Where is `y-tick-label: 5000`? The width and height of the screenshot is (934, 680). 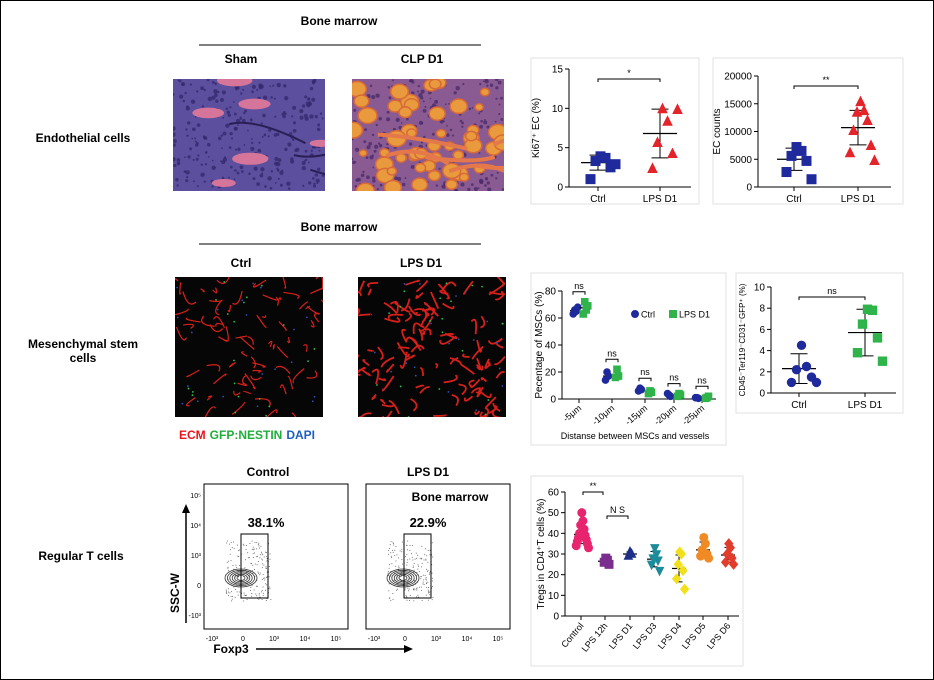
y-tick-label: 5000 is located at coordinates (741, 160).